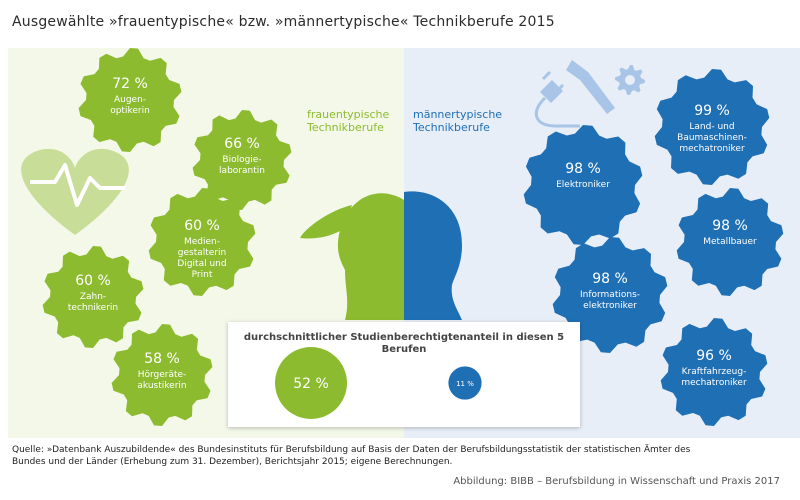 The image size is (800, 500). I want to click on plug-icon, so click(557, 99).